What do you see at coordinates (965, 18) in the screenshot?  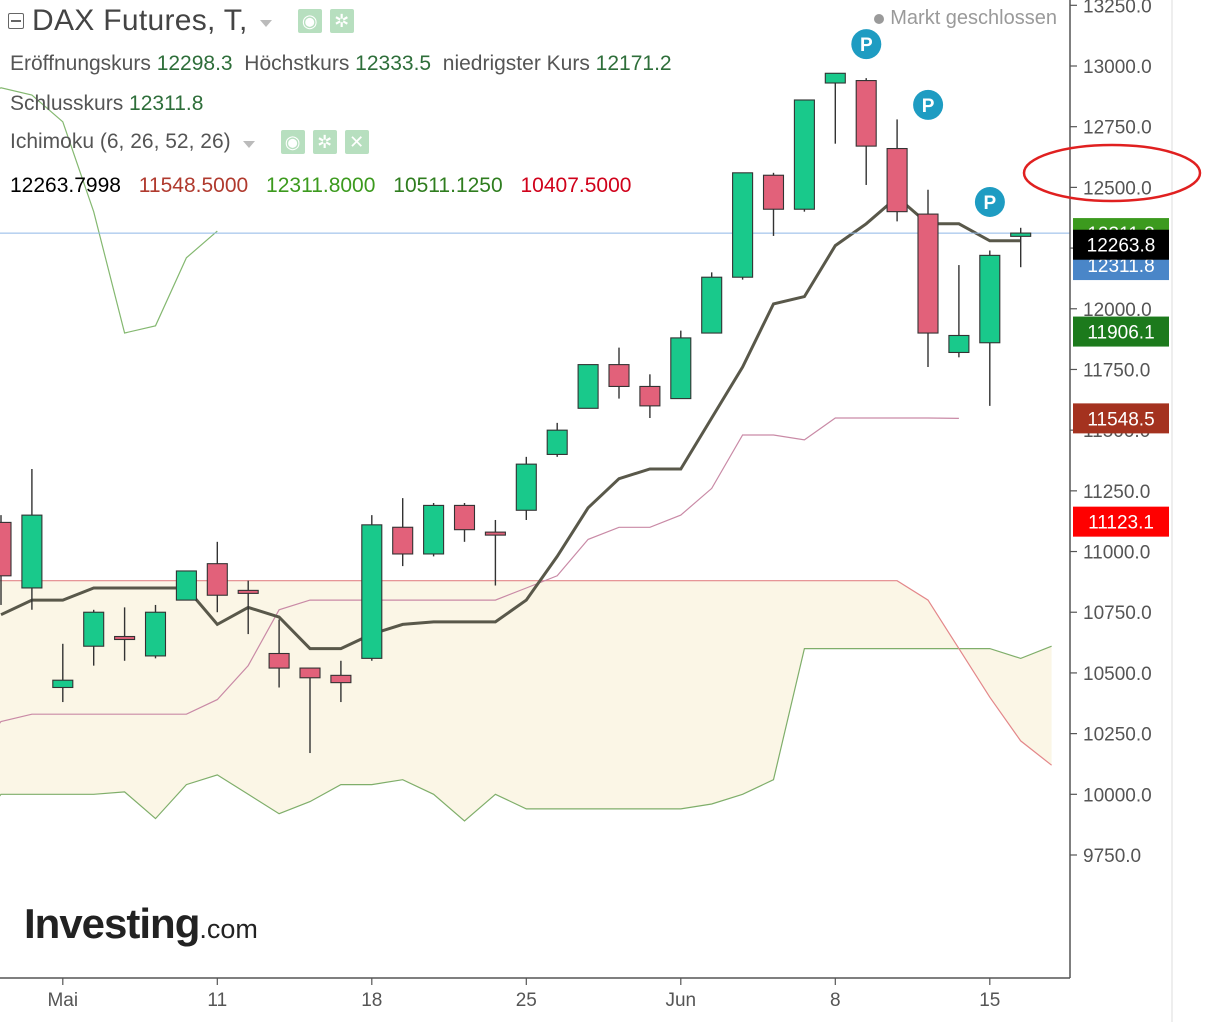 I see `market-status: Markt geschlossen` at bounding box center [965, 18].